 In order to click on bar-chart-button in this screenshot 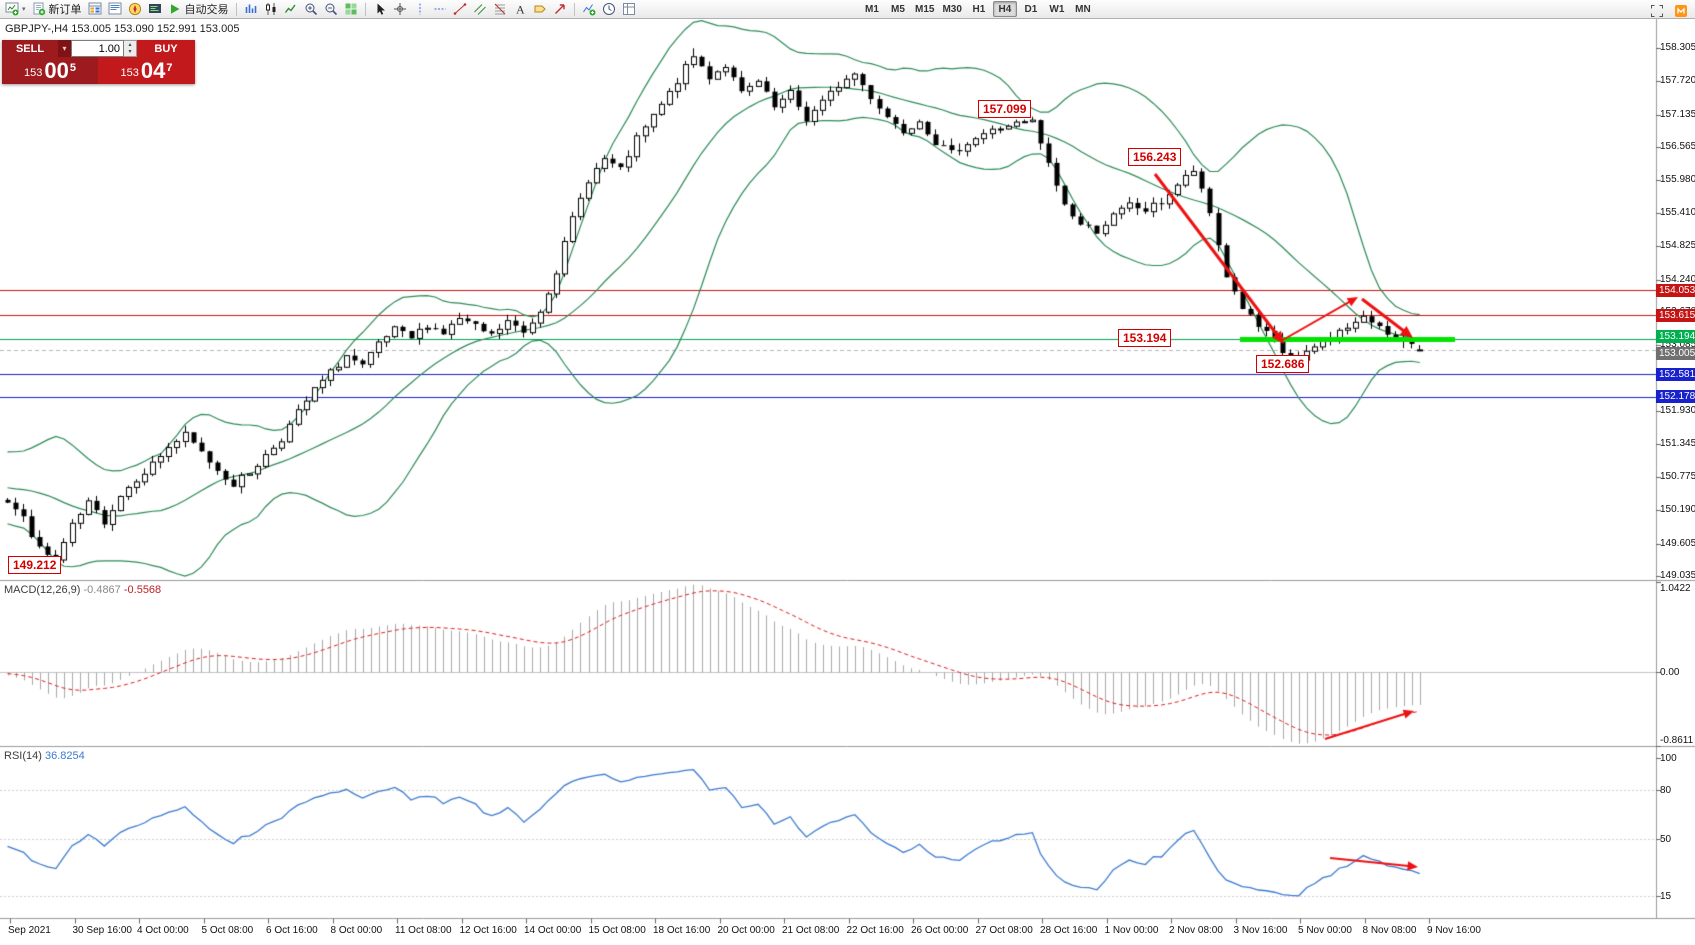, I will do `click(251, 9)`.